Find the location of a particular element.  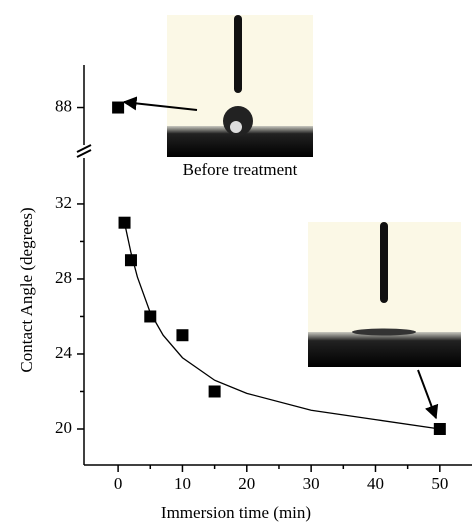

inset-before is located at coordinates (240, 86).